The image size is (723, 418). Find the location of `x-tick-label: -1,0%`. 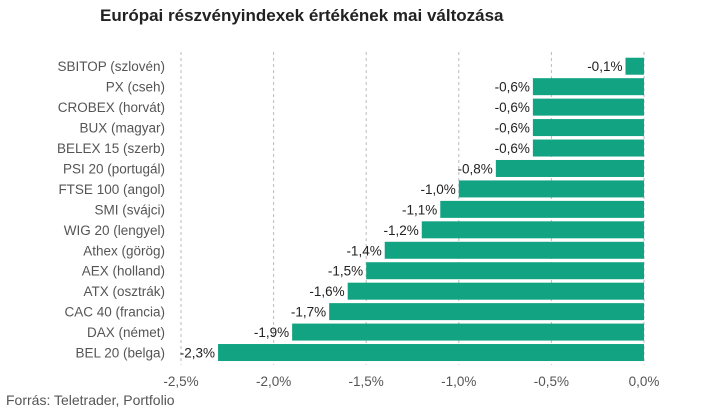

x-tick-label: -1,0% is located at coordinates (458, 381).